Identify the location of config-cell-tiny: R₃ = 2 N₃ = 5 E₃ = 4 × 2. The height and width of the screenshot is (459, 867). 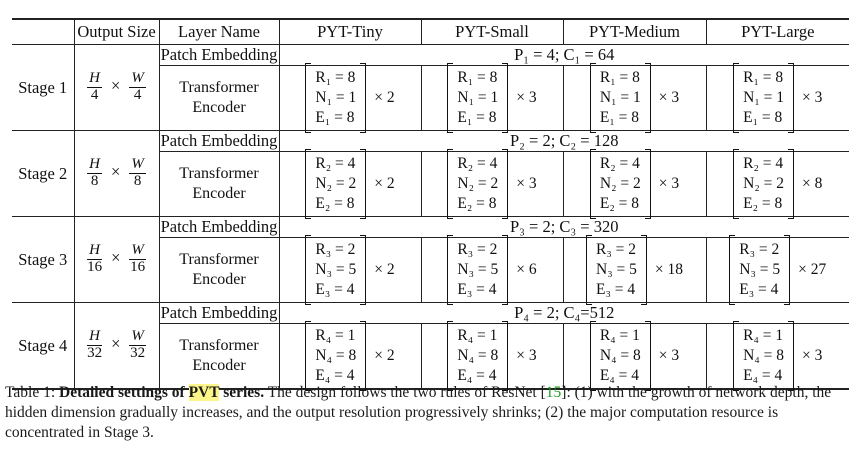
(350, 270).